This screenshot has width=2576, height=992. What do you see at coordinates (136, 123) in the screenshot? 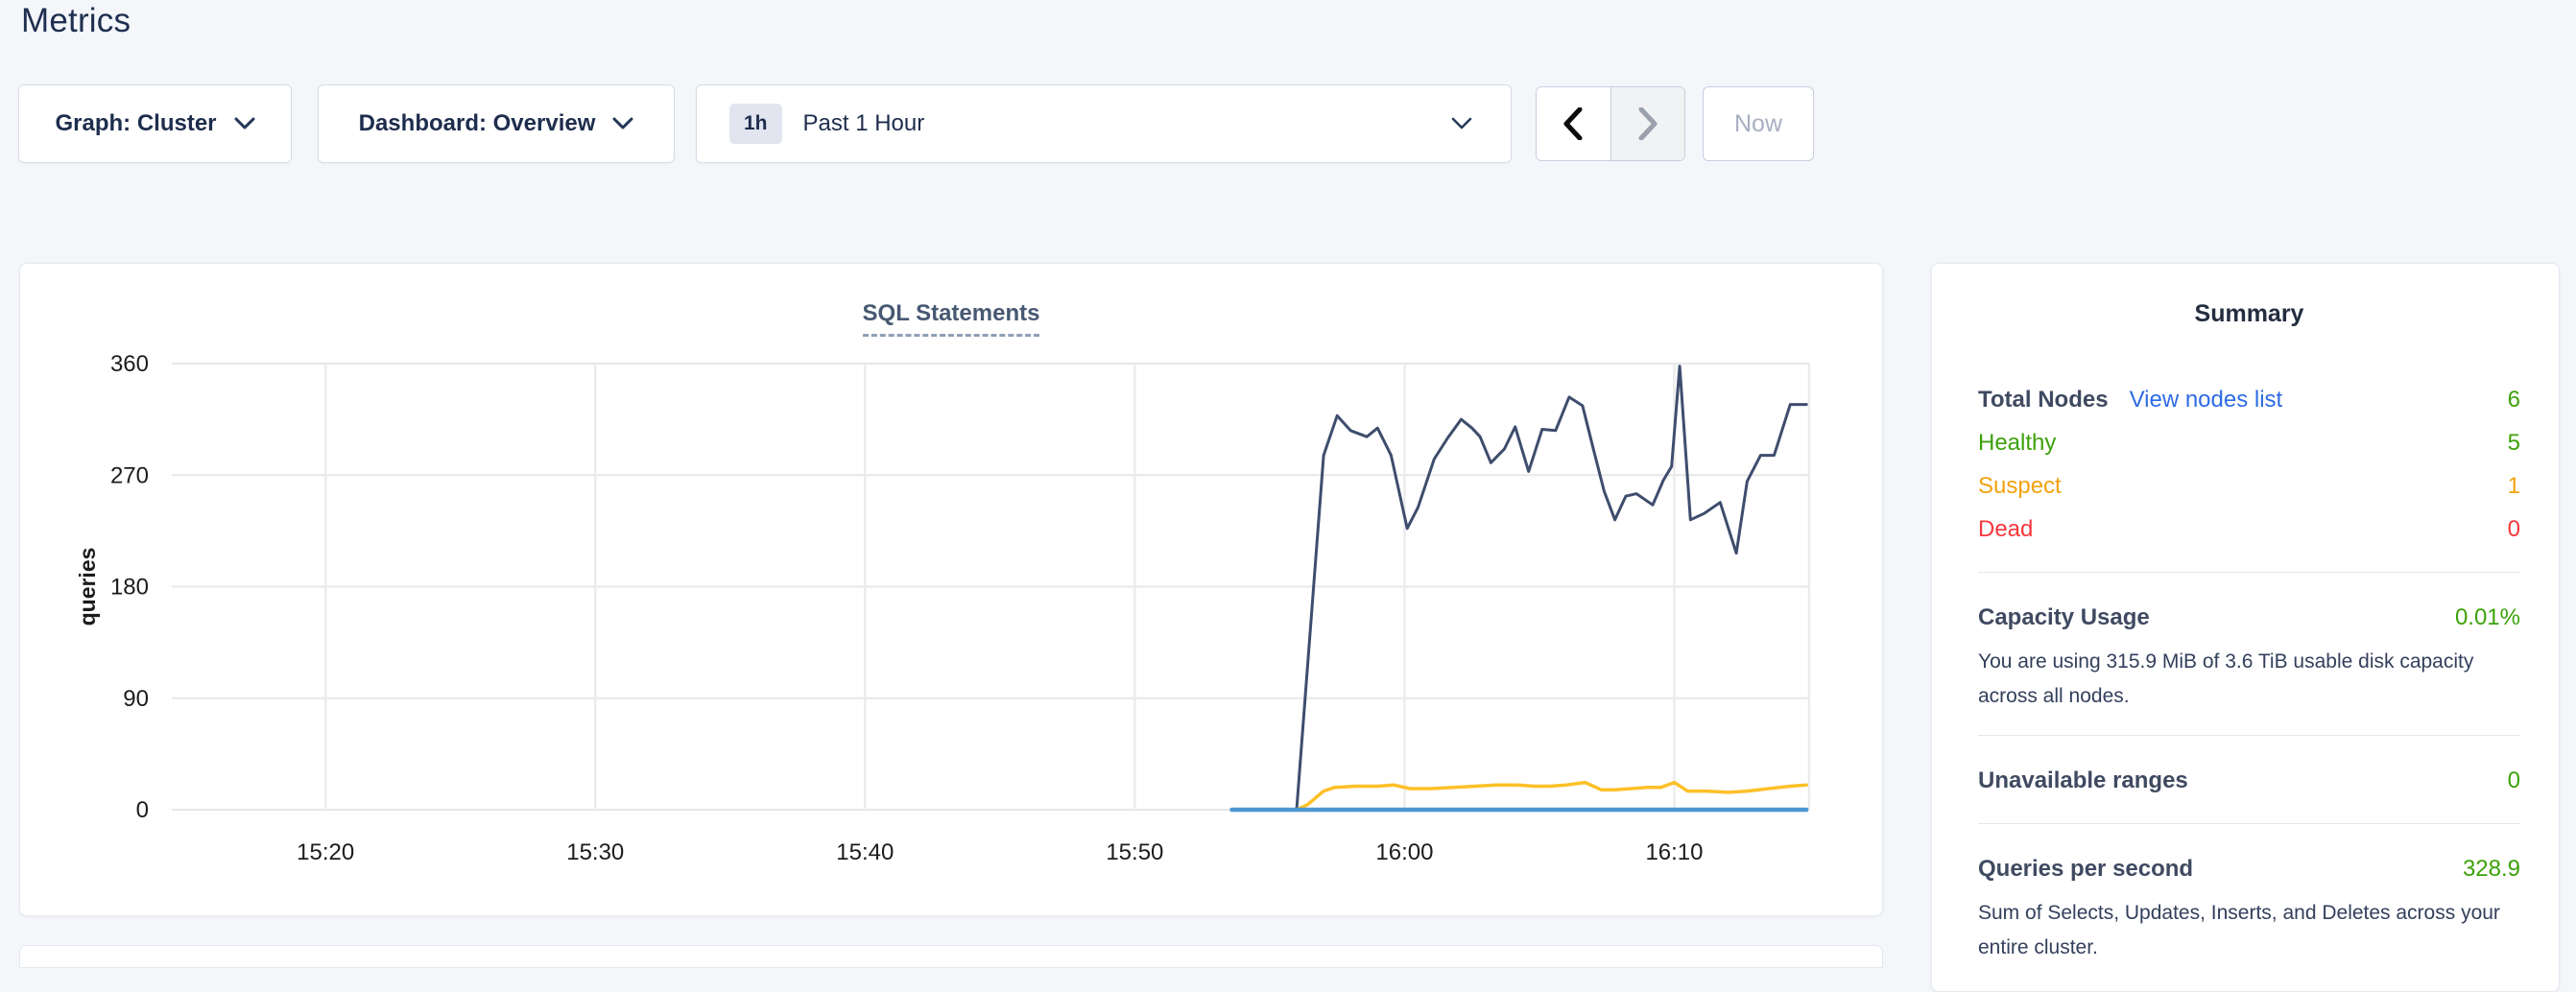
I see `graph-selector-label: Graph: Cluster` at bounding box center [136, 123].